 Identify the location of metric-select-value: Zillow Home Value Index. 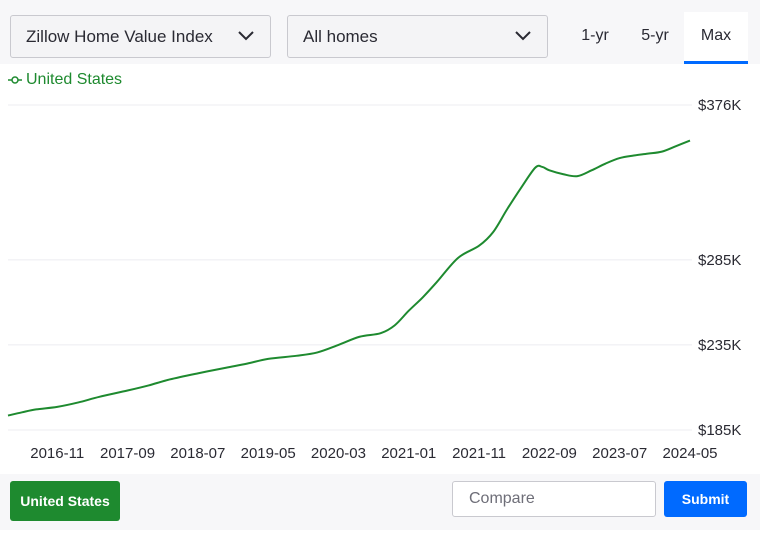
(119, 36).